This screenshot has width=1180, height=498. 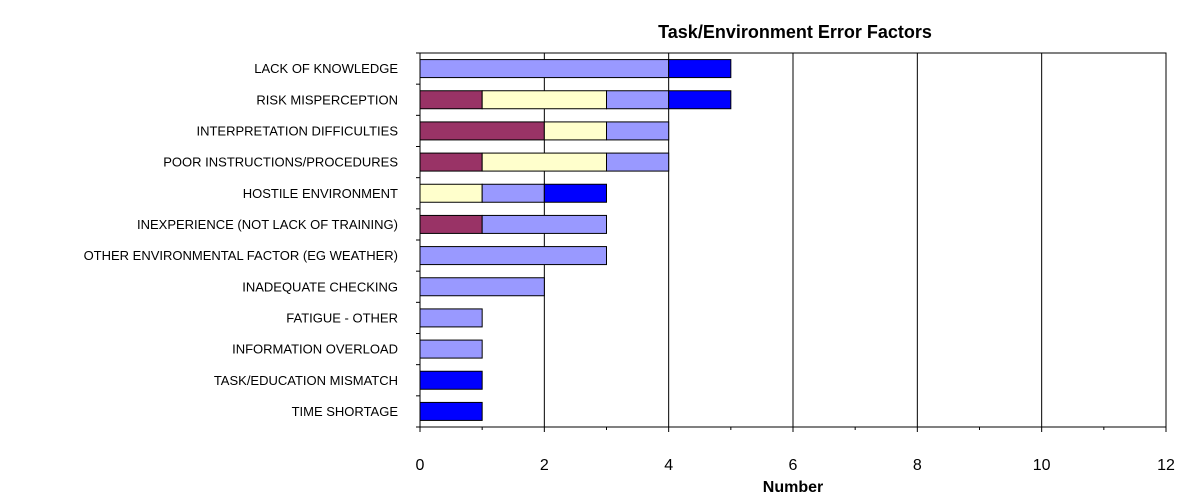 I want to click on y-axis, so click(x=418, y=240).